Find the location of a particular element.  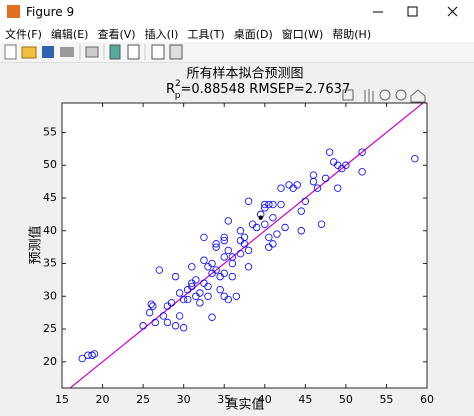

highlight-point is located at coordinates (260, 217).